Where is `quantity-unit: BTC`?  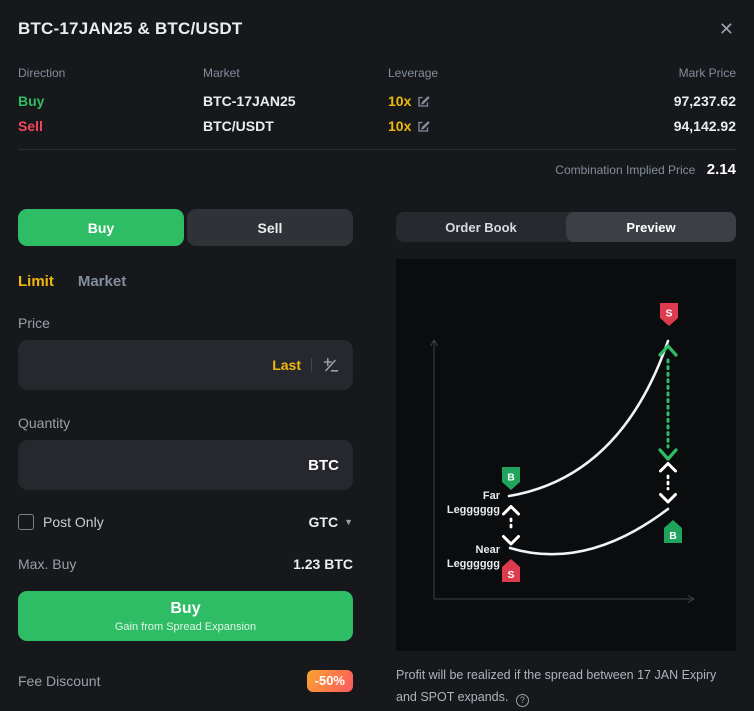 quantity-unit: BTC is located at coordinates (323, 465).